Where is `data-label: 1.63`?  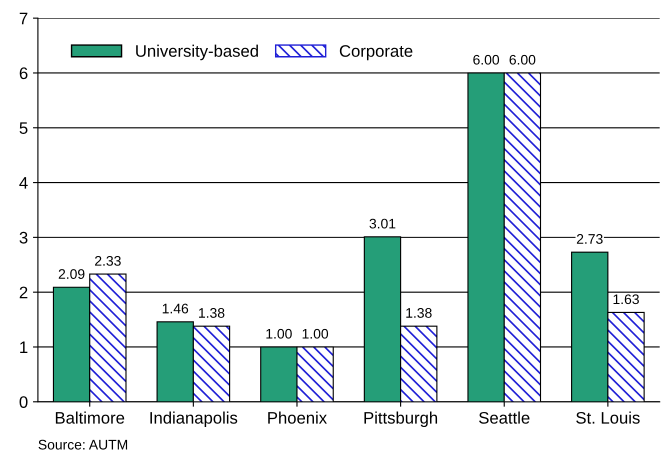 data-label: 1.63 is located at coordinates (626, 299).